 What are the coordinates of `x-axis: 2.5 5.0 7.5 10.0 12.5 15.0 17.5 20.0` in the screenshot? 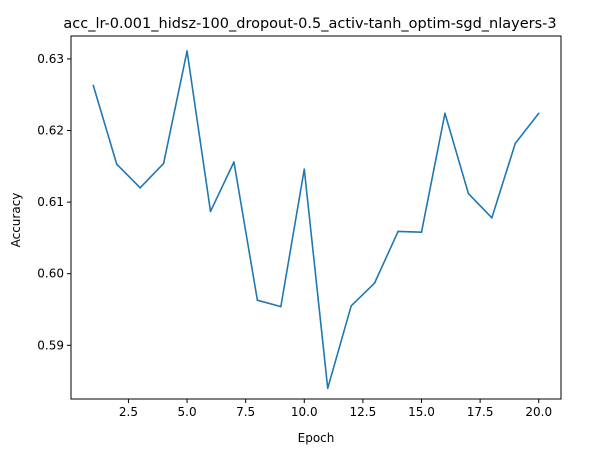 It's located at (335, 409).